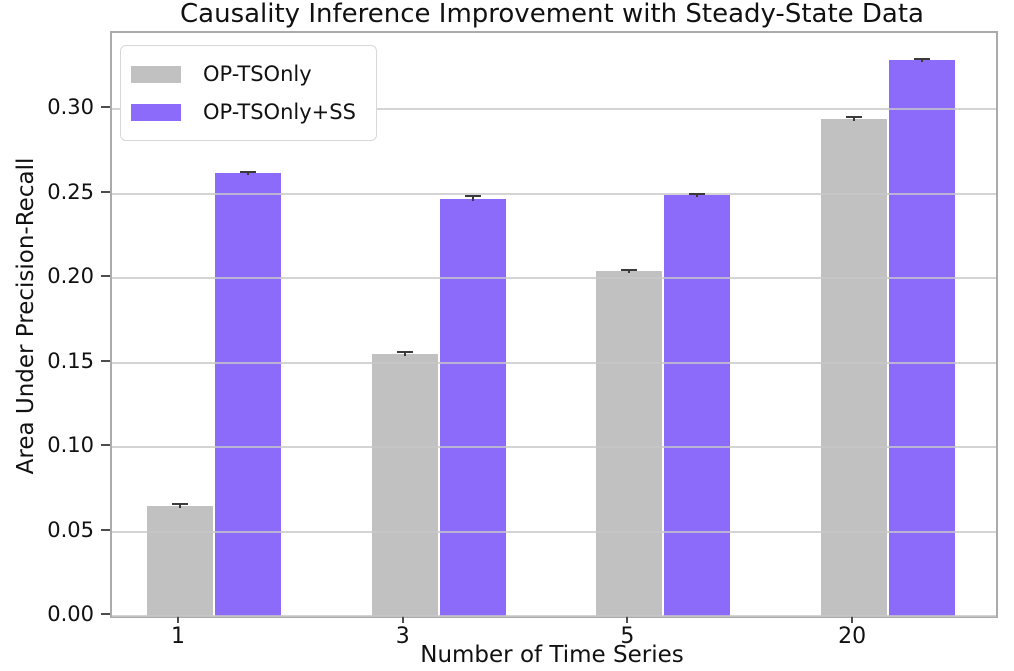 This screenshot has width=1014, height=671. I want to click on bar-OP-TSOnly+SS-1, so click(248, 394).